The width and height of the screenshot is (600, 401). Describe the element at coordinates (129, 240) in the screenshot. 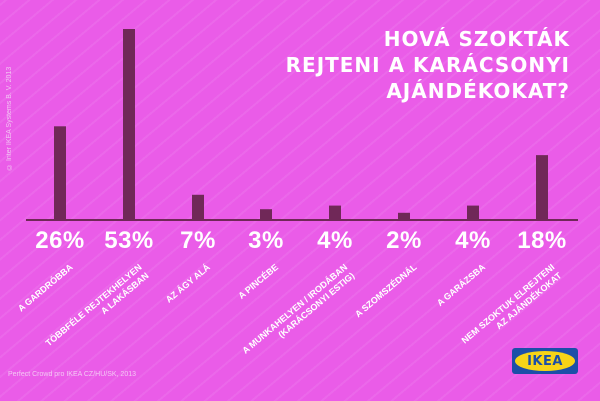

I see `value-label: 53%` at that location.